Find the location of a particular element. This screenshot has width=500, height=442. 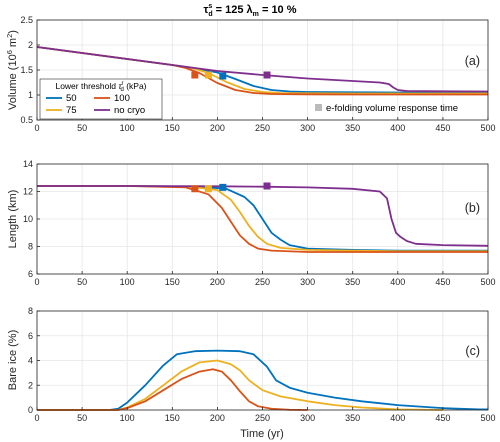

legend-box is located at coordinates (101, 99).